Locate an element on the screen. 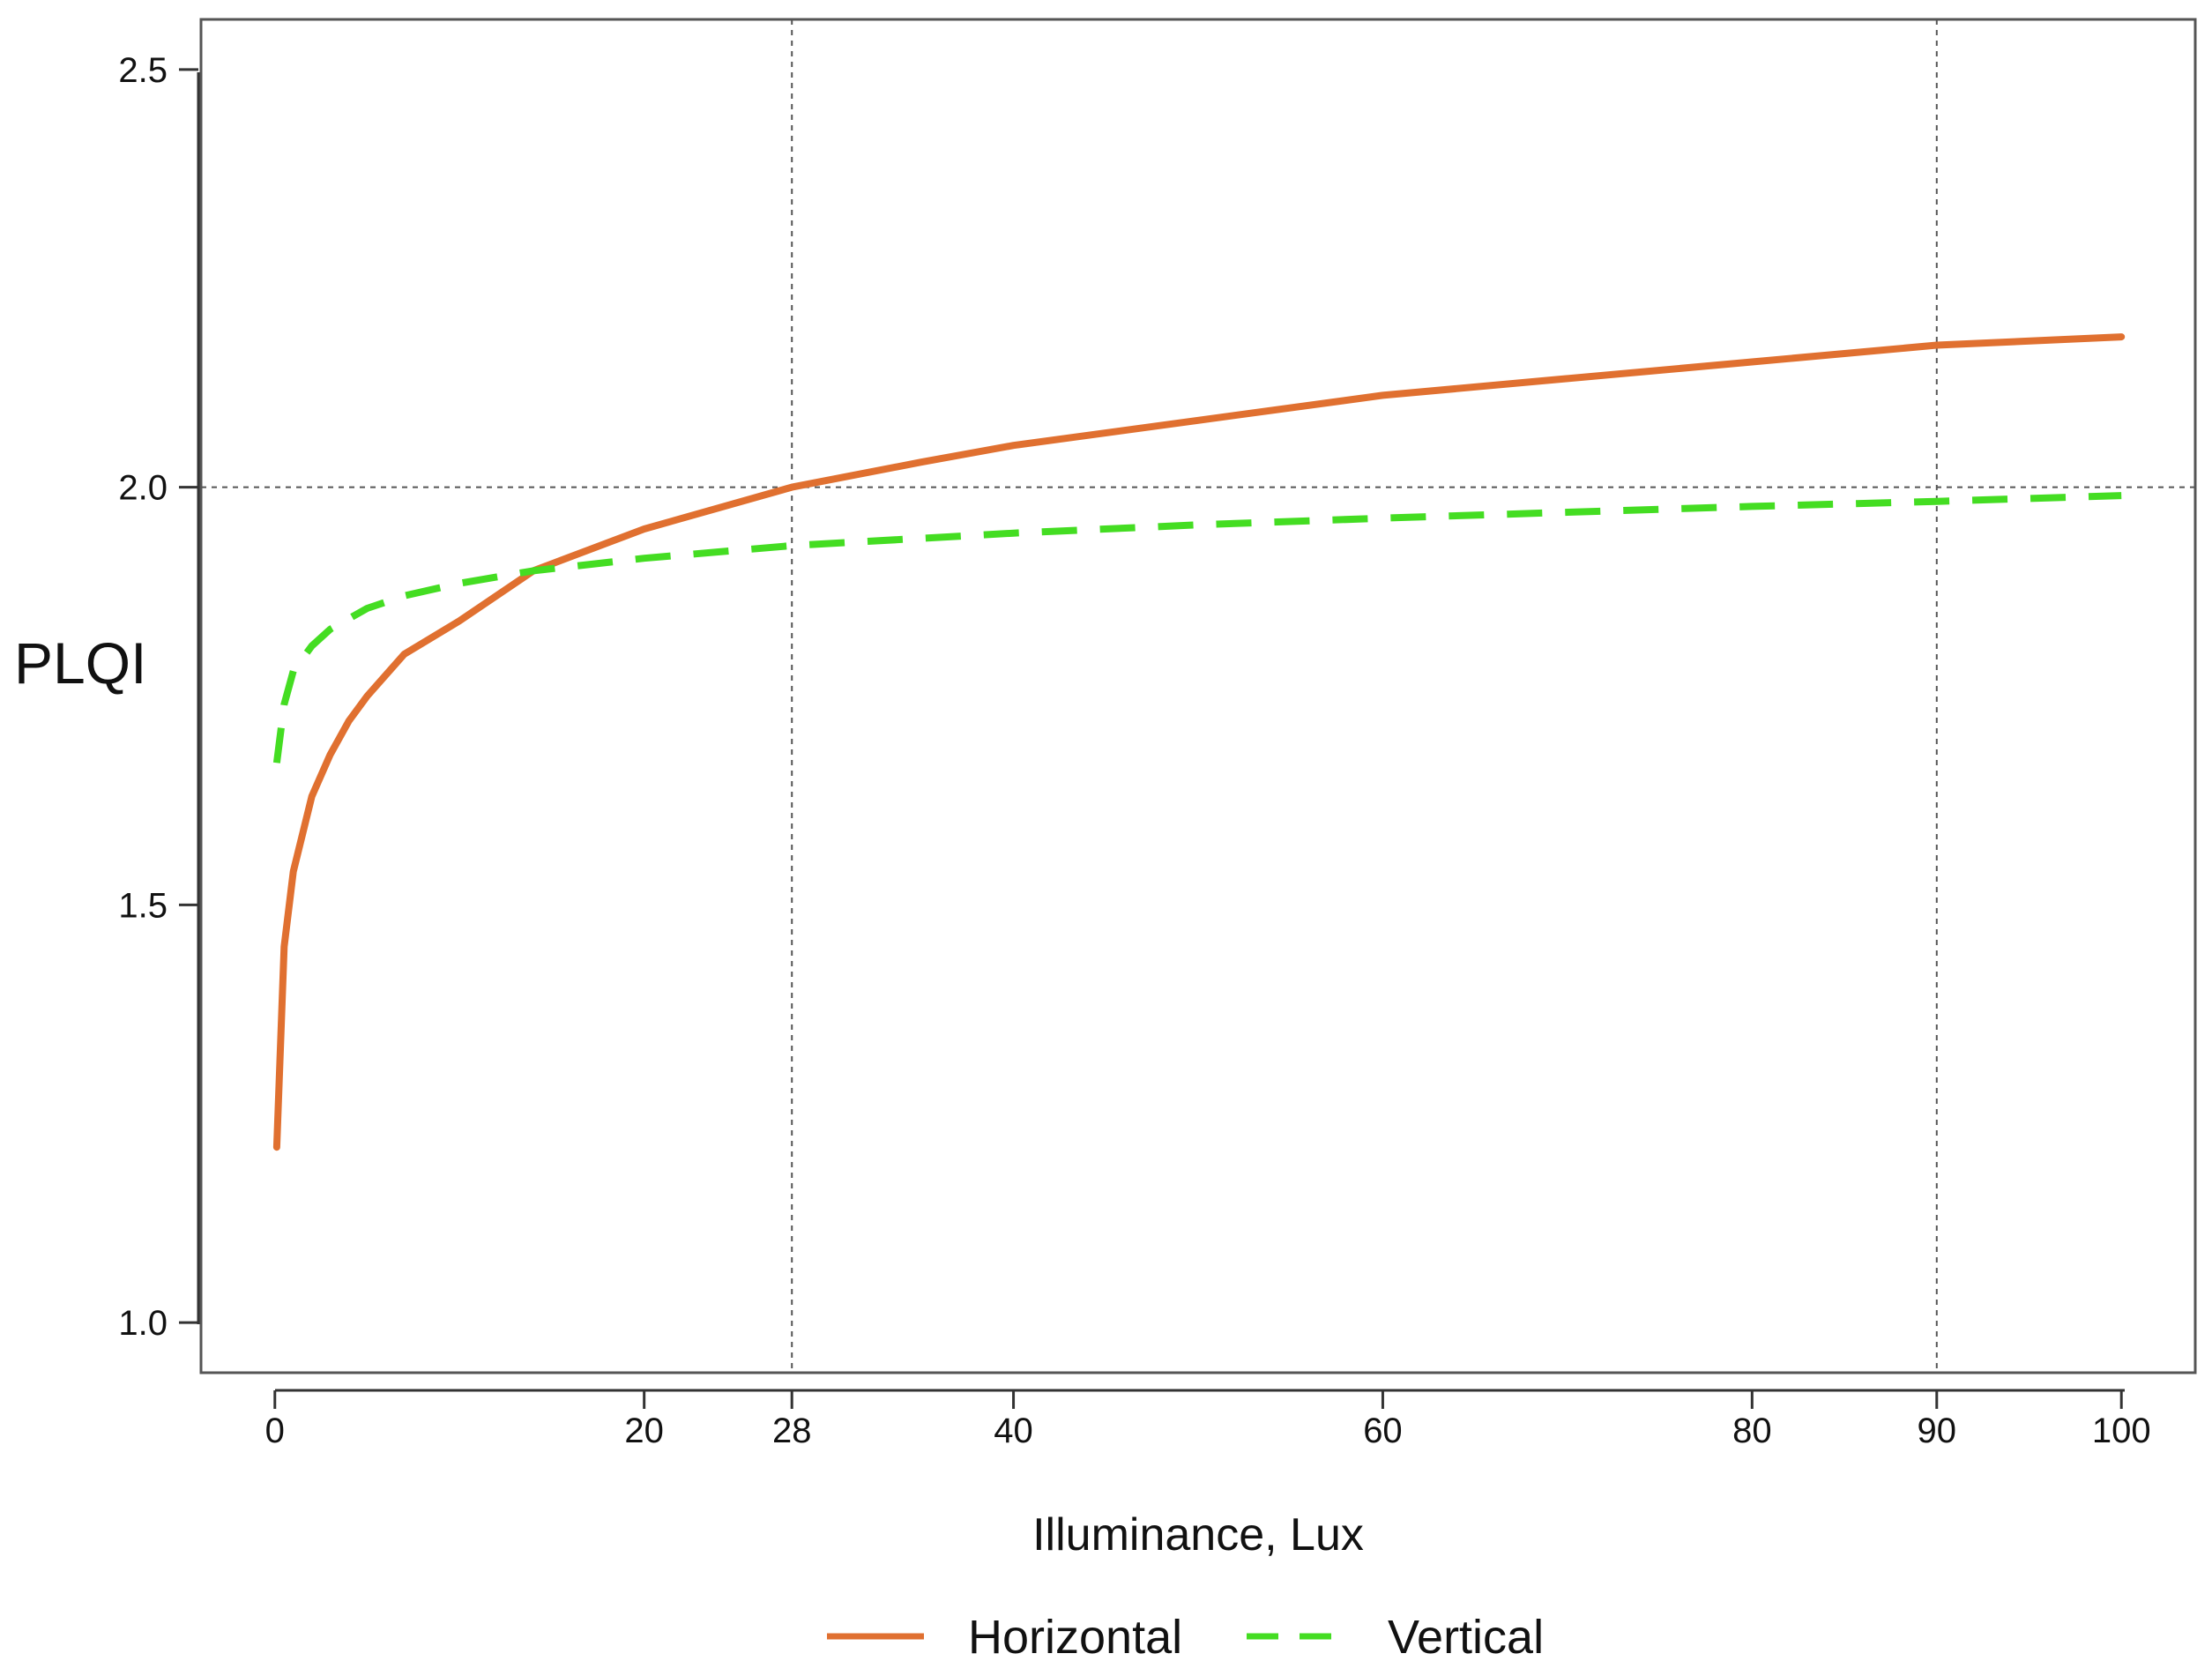 The image size is (2212, 1676). x-tick-label: 100 is located at coordinates (2121, 1431).